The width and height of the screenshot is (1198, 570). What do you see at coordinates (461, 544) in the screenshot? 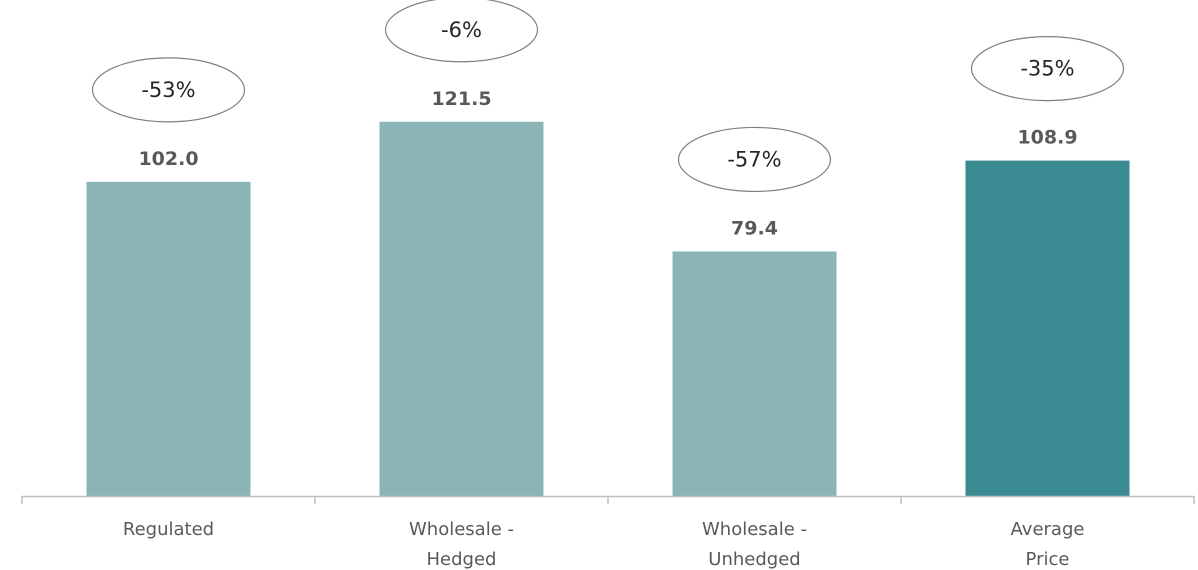
I see `category-label: Wholesale - Hedged` at bounding box center [461, 544].